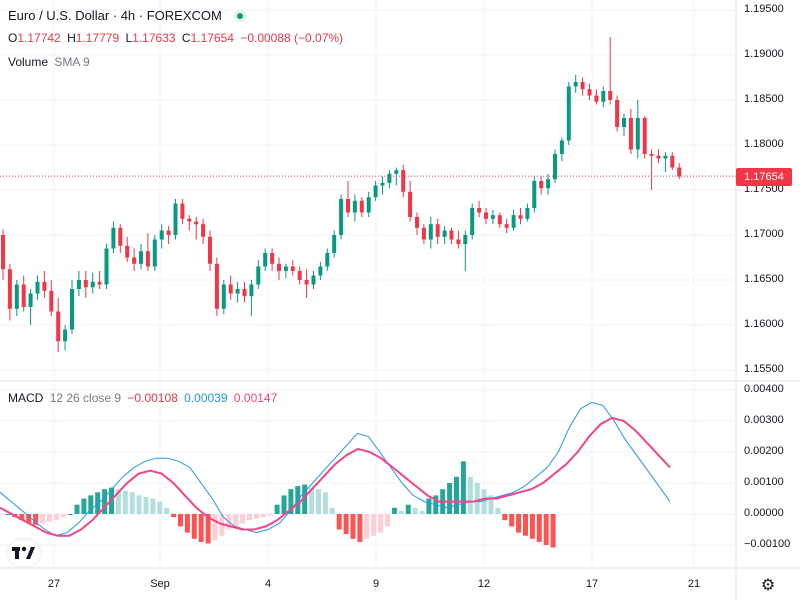  Describe the element at coordinates (764, 9) in the screenshot. I see `price-tick: 1.19500` at that location.